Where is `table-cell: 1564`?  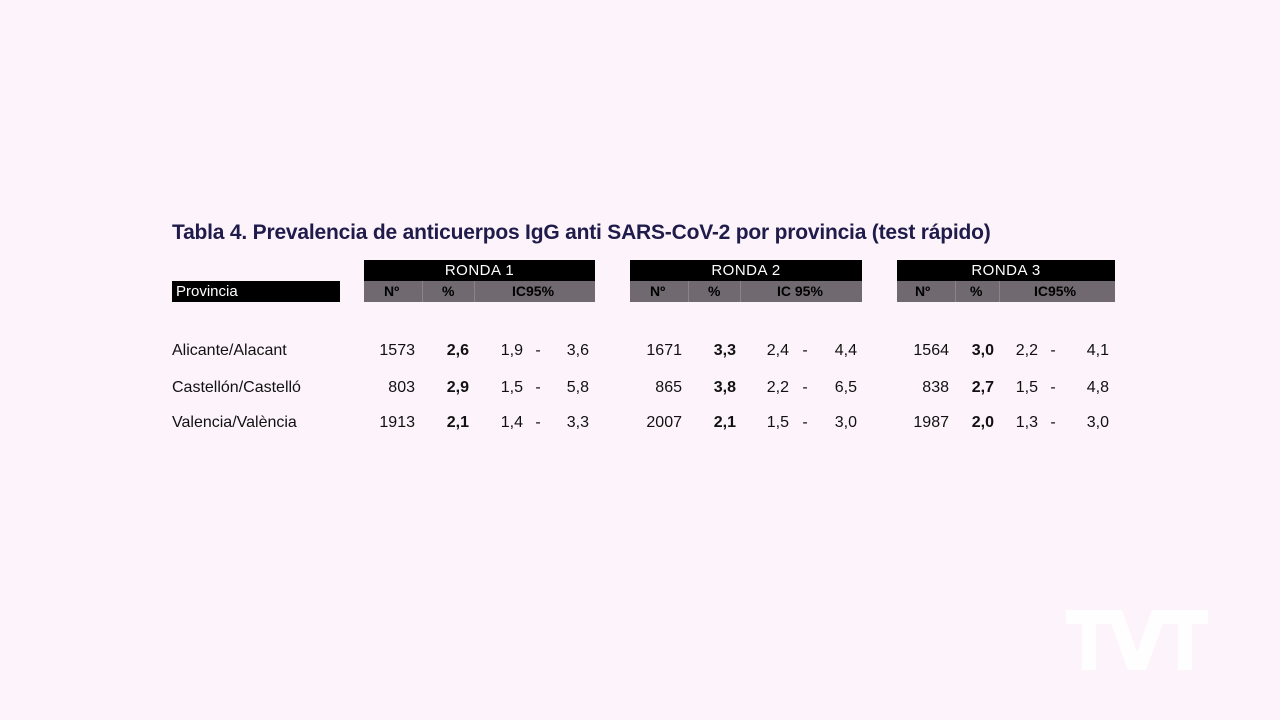 table-cell: 1564 is located at coordinates (931, 350).